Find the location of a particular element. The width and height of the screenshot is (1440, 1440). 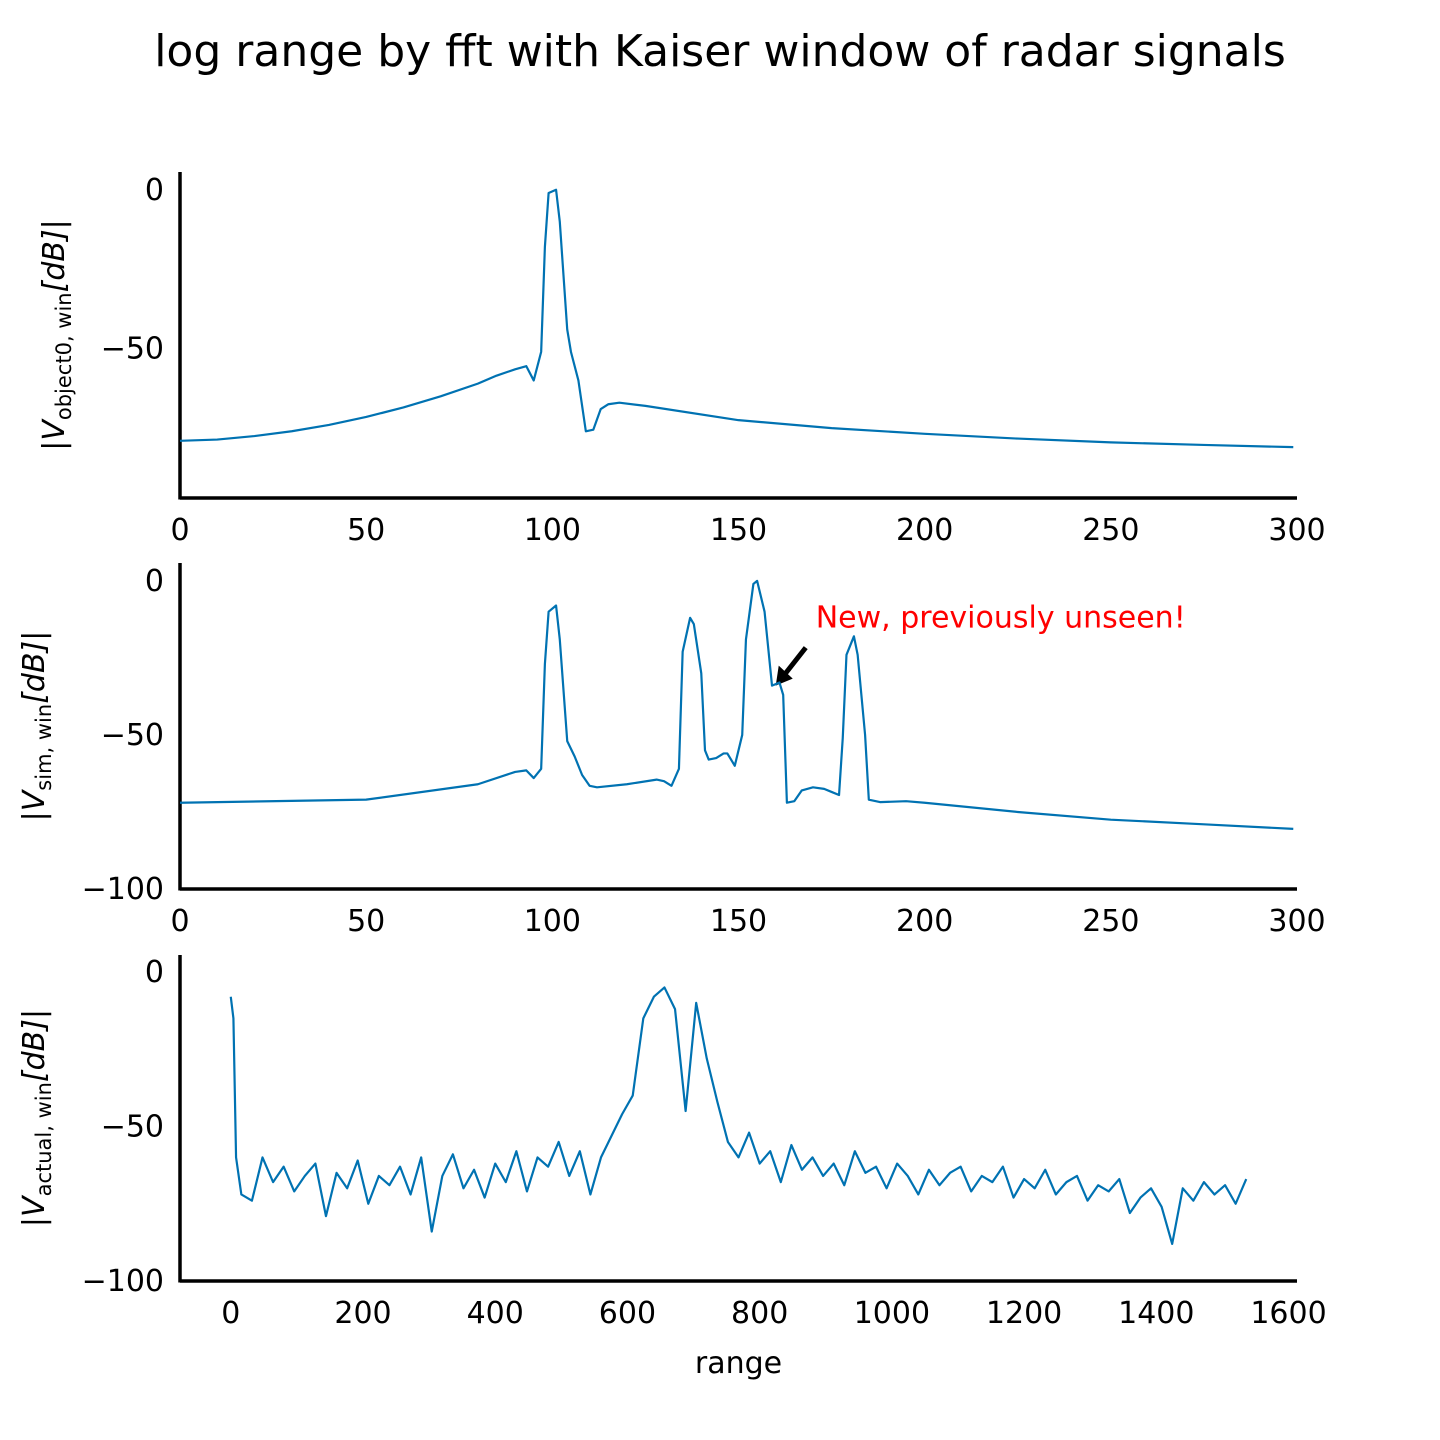

y-axis-label: |Vactual, win[dB]| is located at coordinates (36, 1118).